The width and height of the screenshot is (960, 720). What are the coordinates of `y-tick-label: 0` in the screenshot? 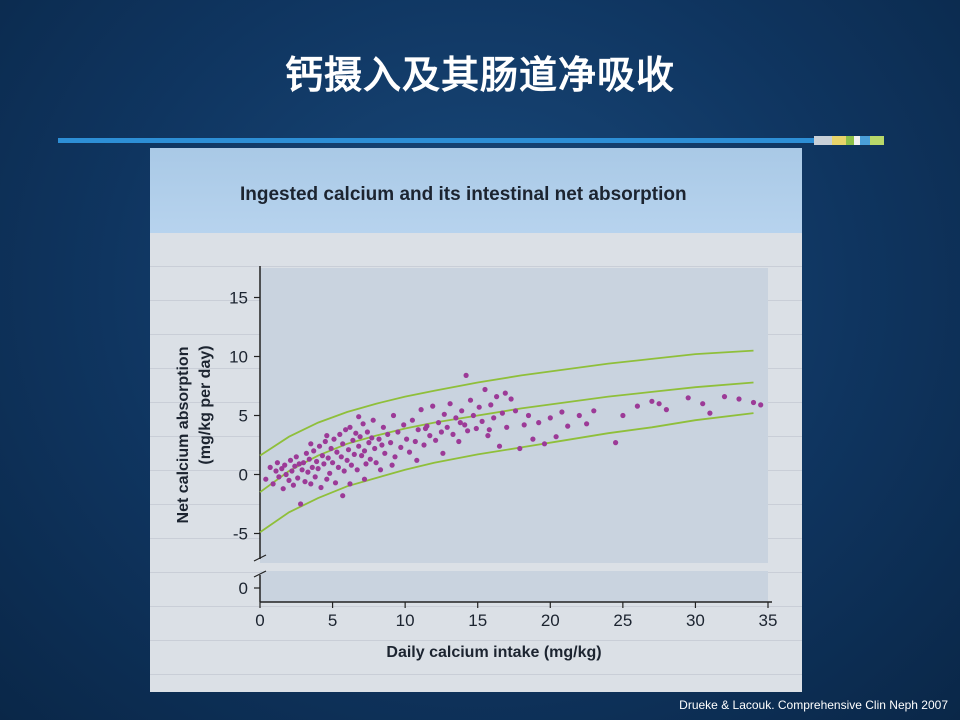 It's located at (243, 475).